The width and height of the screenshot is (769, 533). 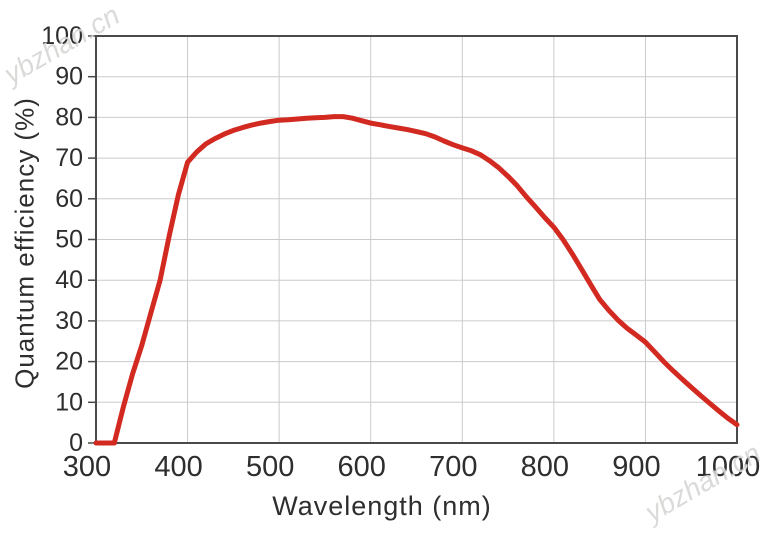 What do you see at coordinates (178, 467) in the screenshot?
I see `x-tick-label: 400` at bounding box center [178, 467].